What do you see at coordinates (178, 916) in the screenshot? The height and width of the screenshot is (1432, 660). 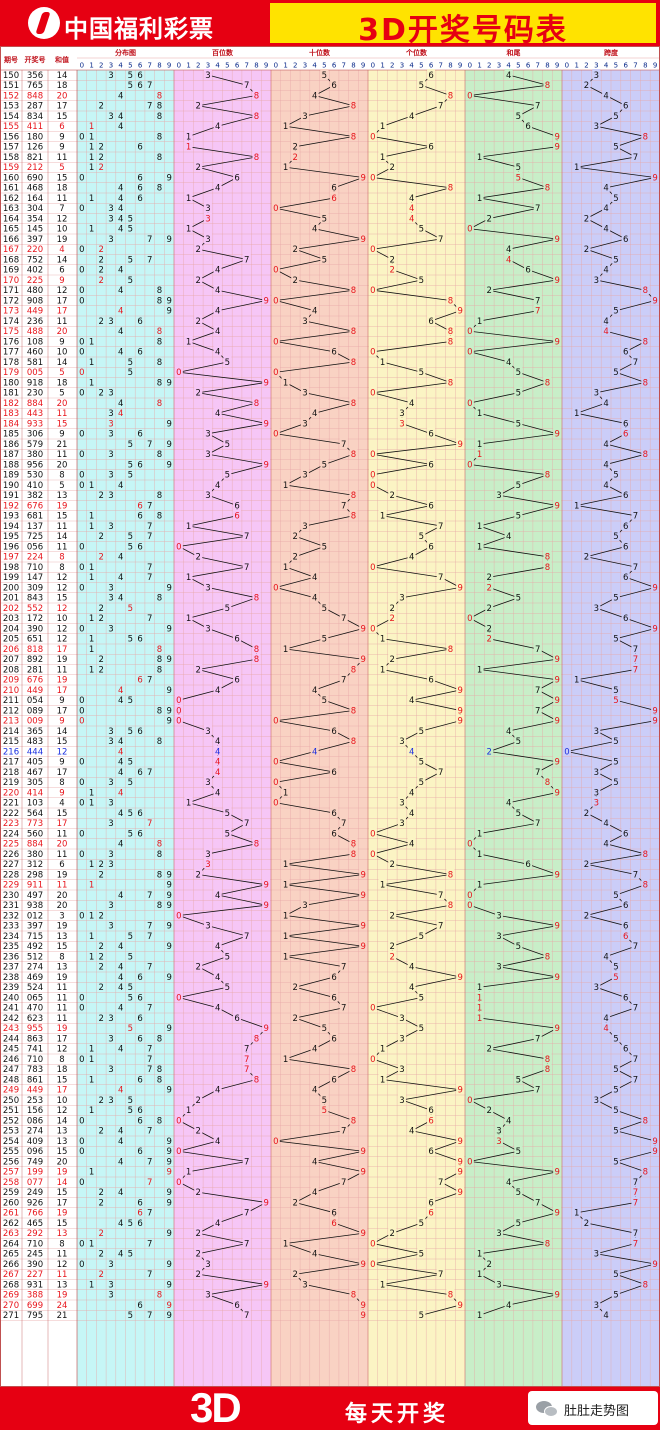 I see `trend-point-h: 0` at bounding box center [178, 916].